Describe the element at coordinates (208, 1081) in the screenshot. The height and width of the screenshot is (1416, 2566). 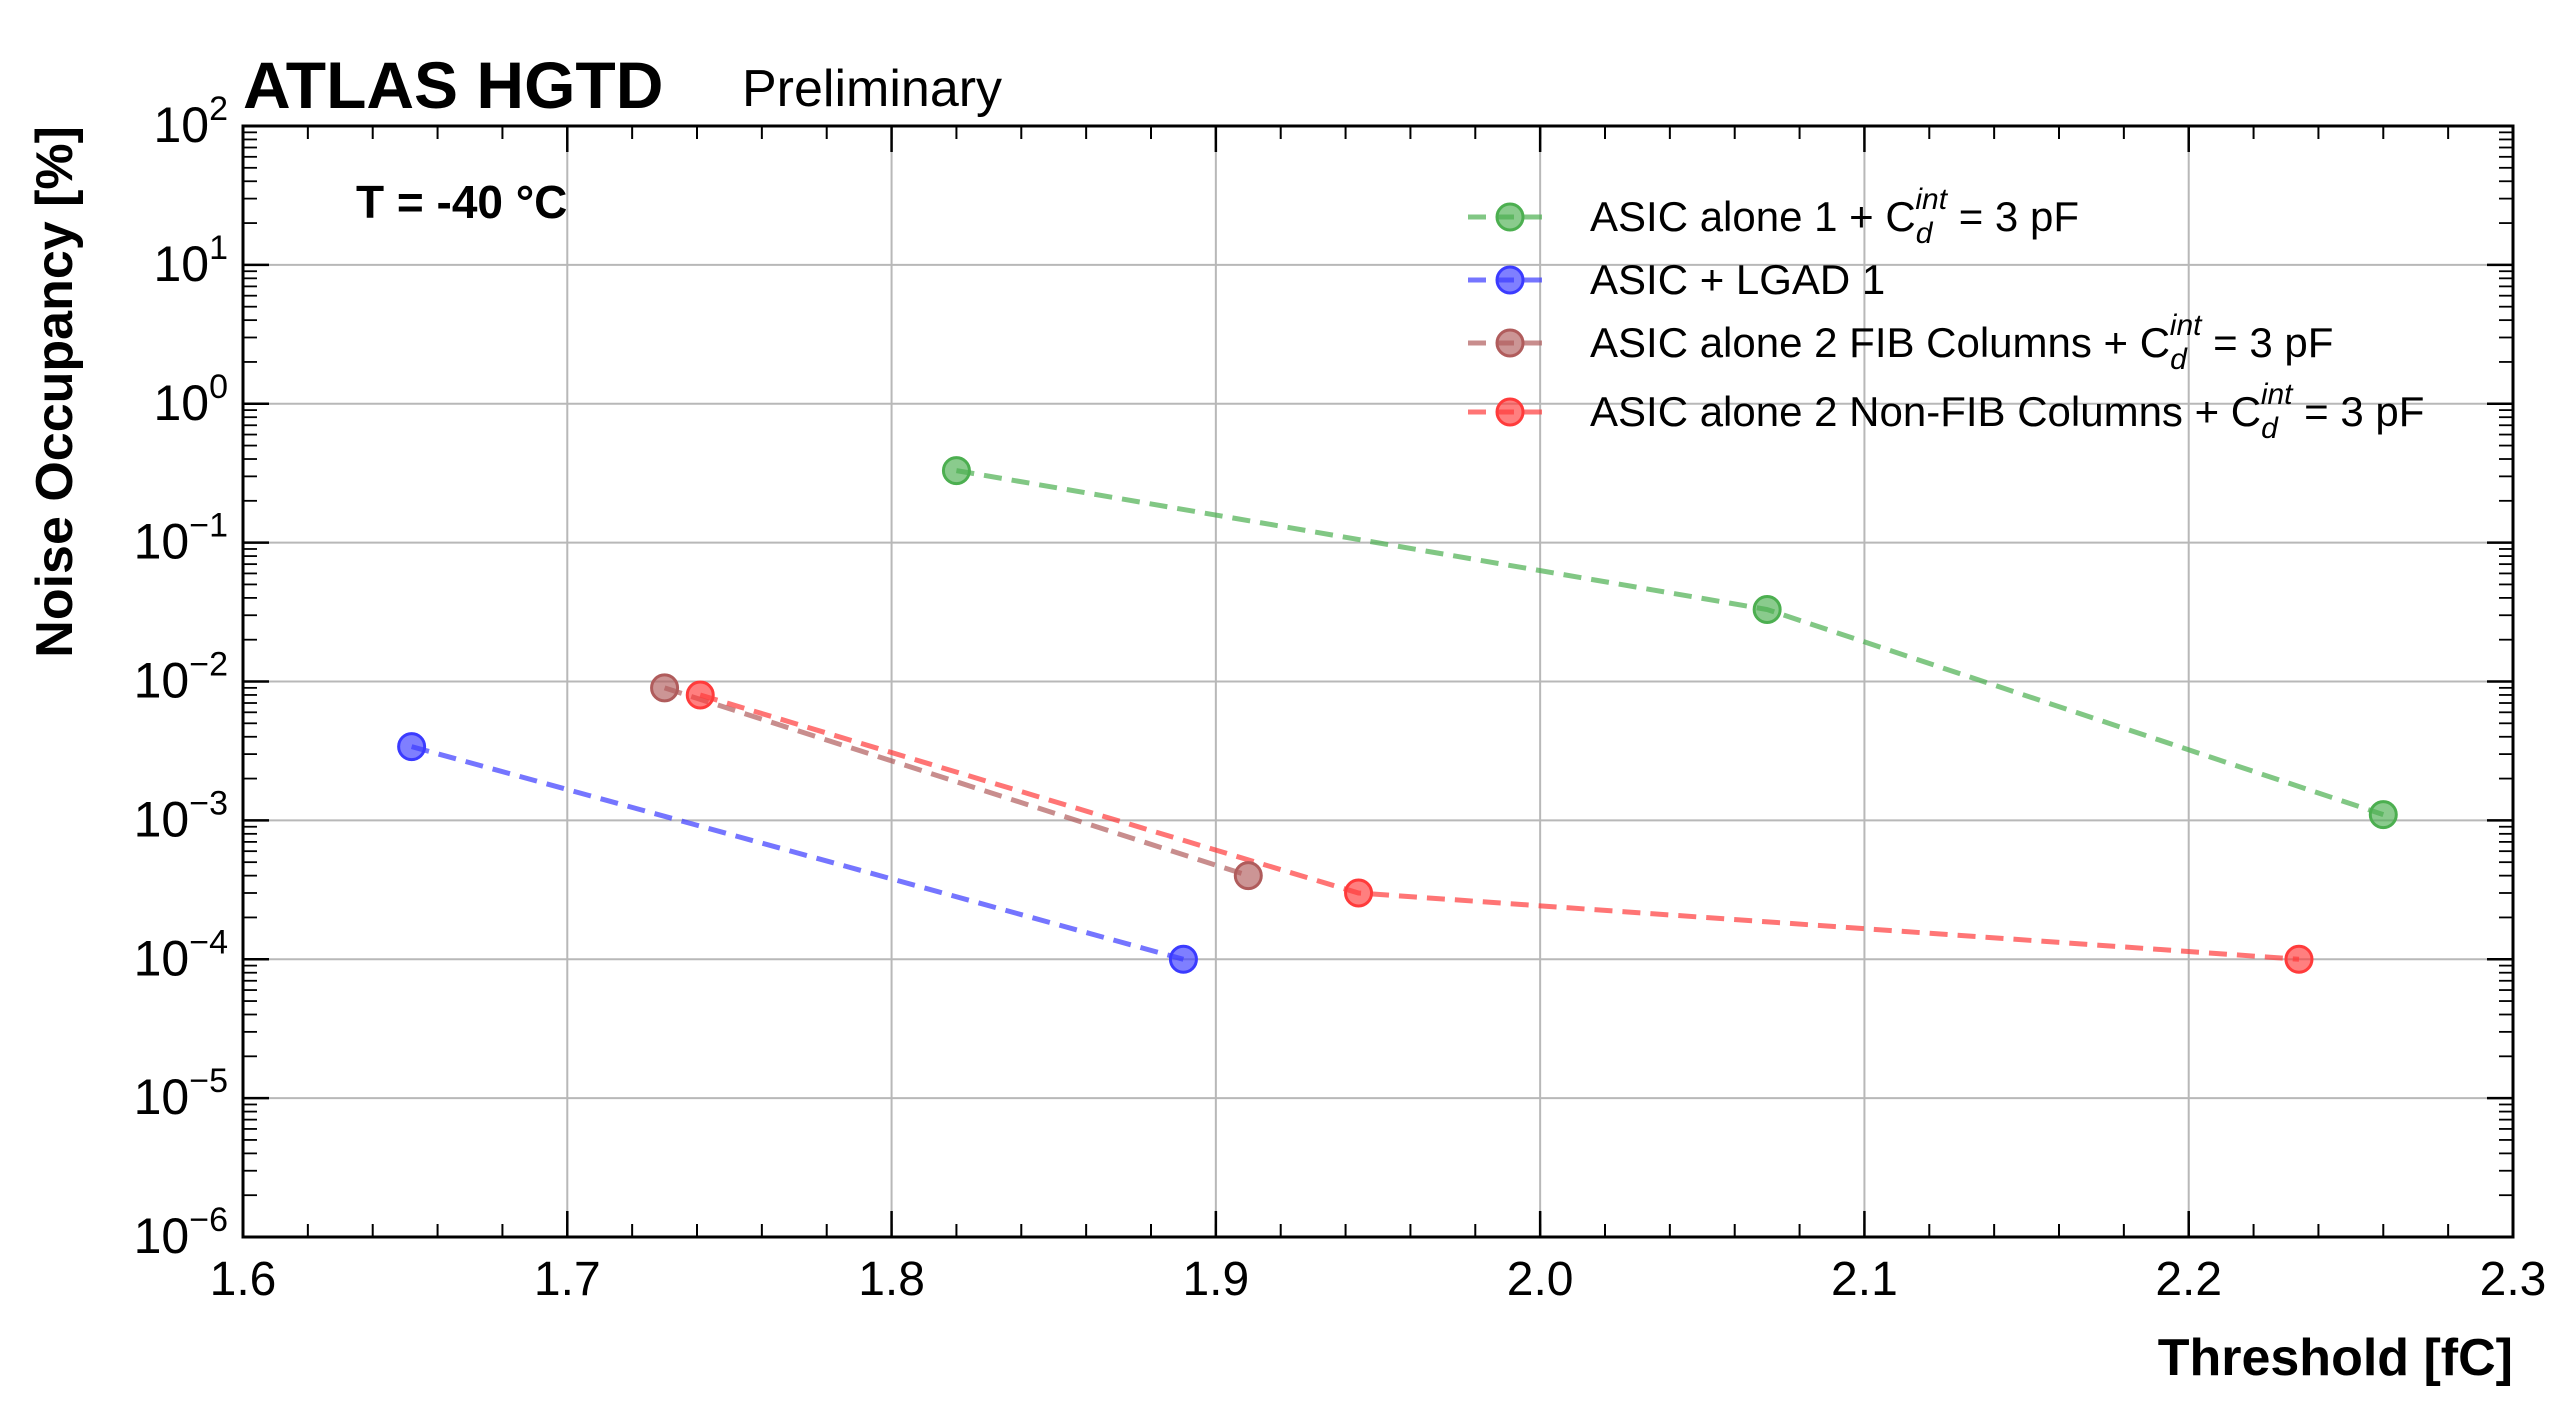
I see `y-tick-exponent: −5` at that location.